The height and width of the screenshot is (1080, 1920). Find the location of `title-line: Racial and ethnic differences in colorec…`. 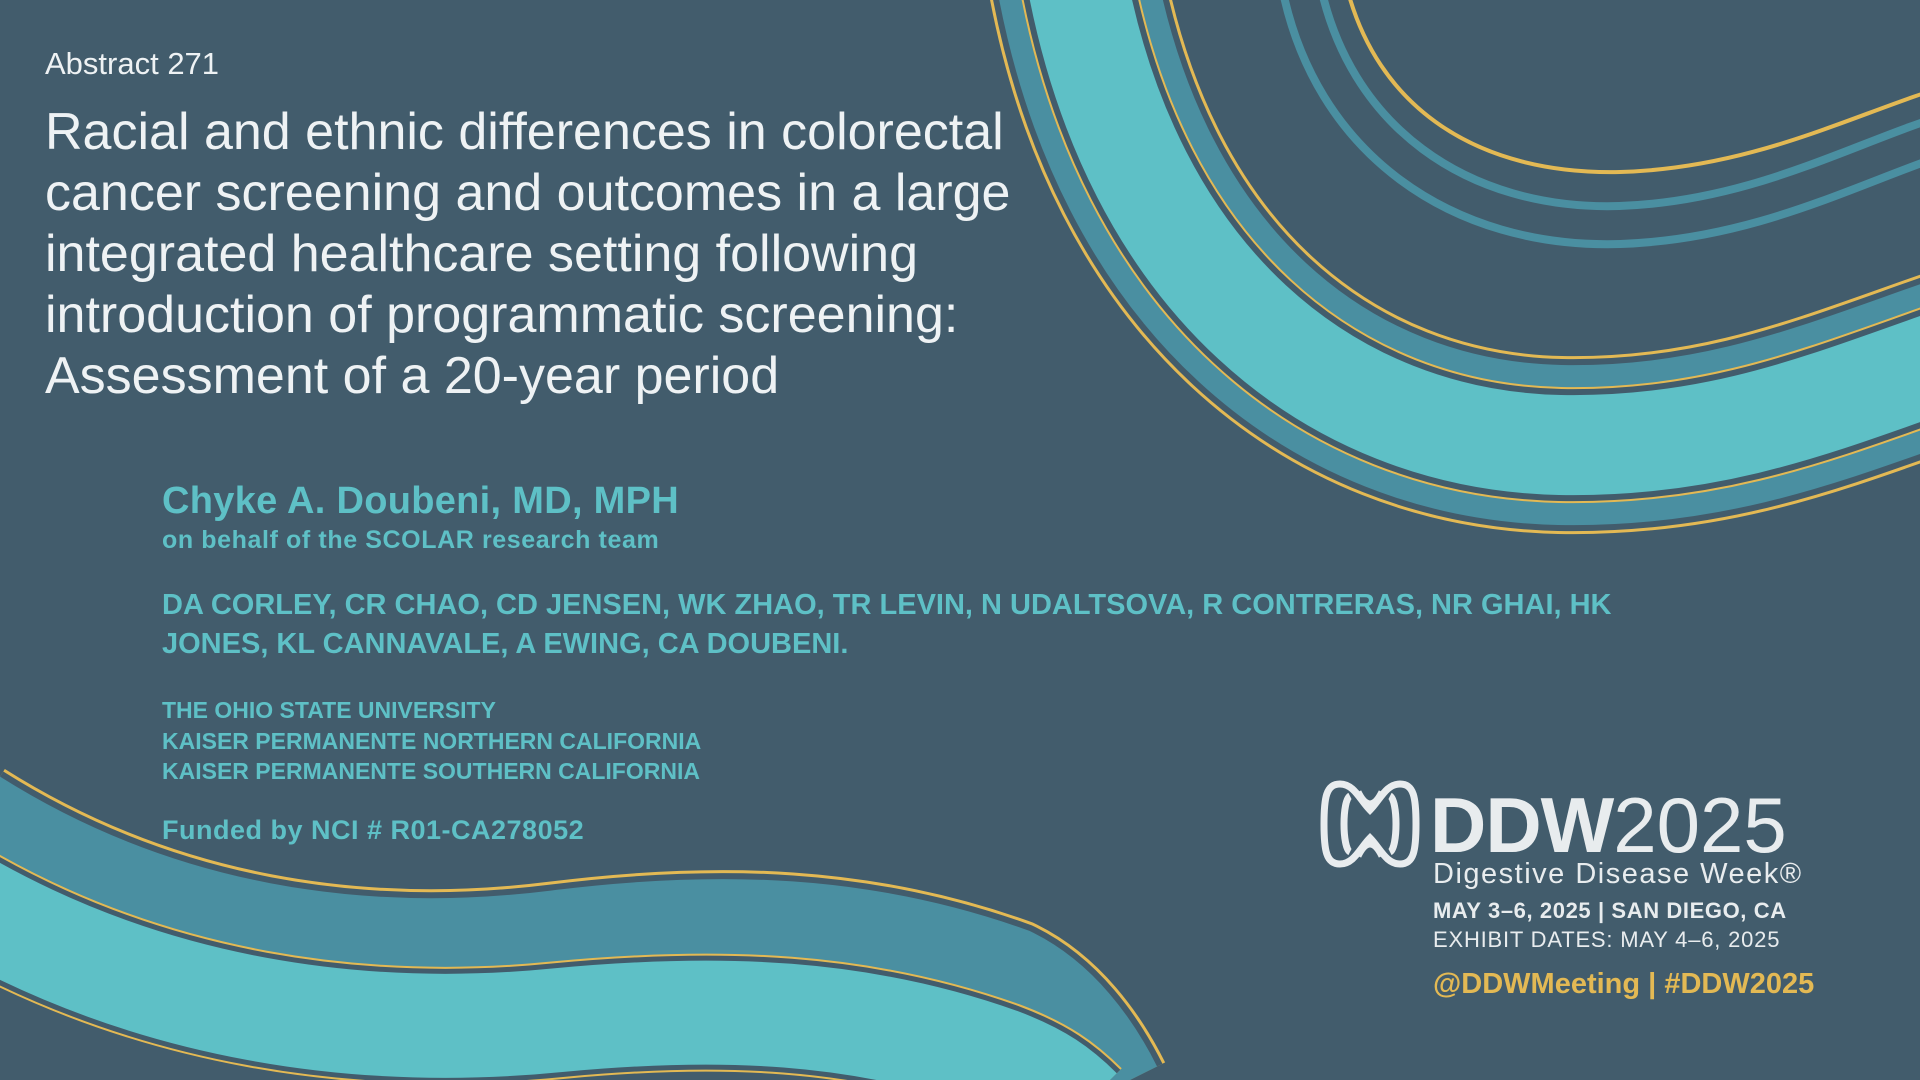

title-line: Racial and ethnic differences in colorec… is located at coordinates (524, 132).